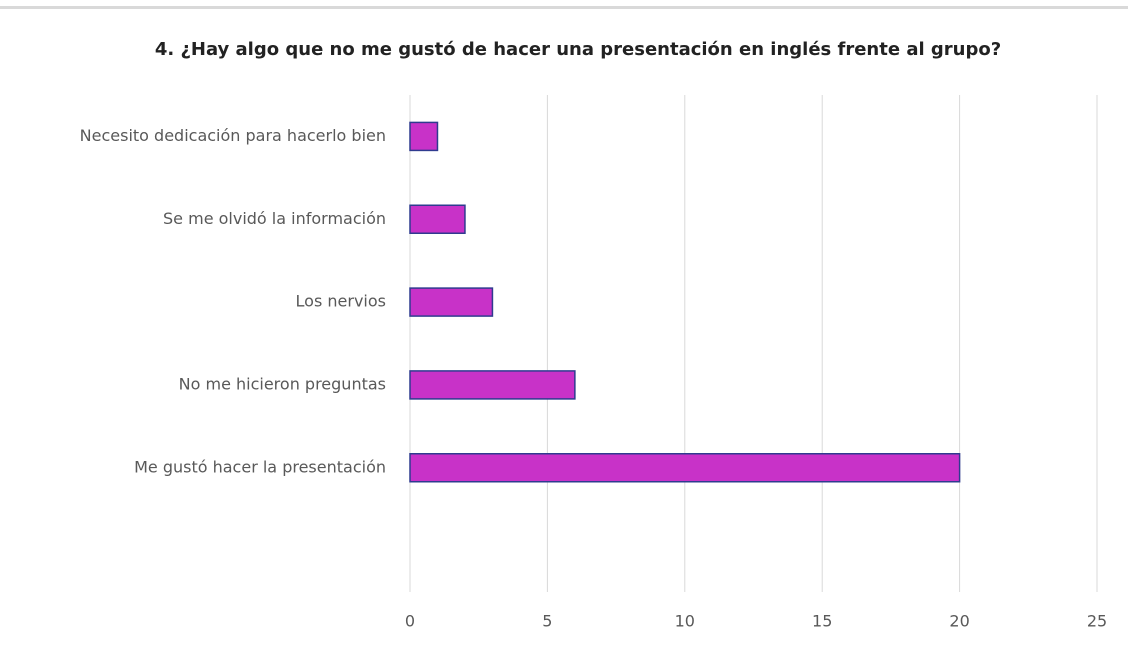 The image size is (1128, 649). I want to click on x-tick-label: 5, so click(547, 621).